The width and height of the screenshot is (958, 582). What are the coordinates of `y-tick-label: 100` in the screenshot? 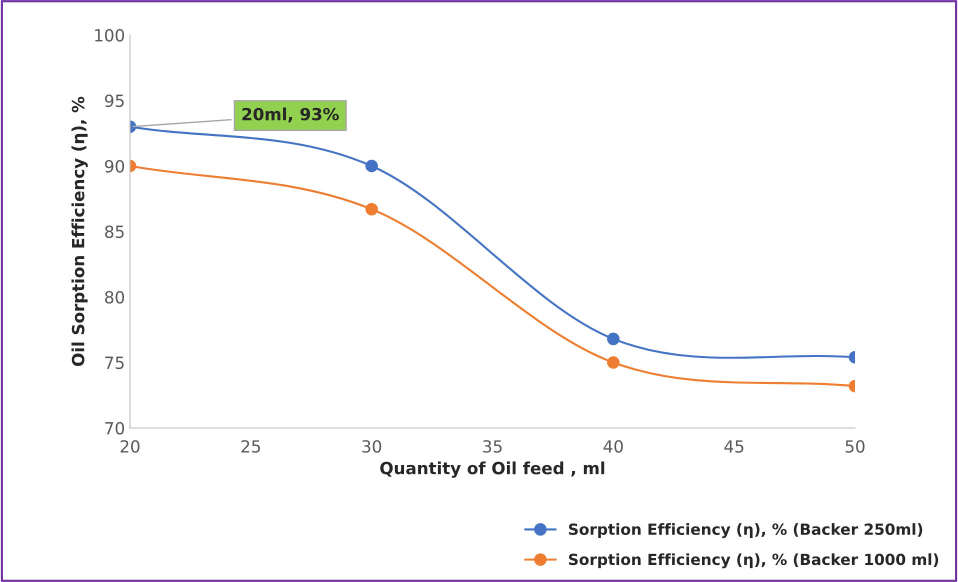 It's located at (109, 35).